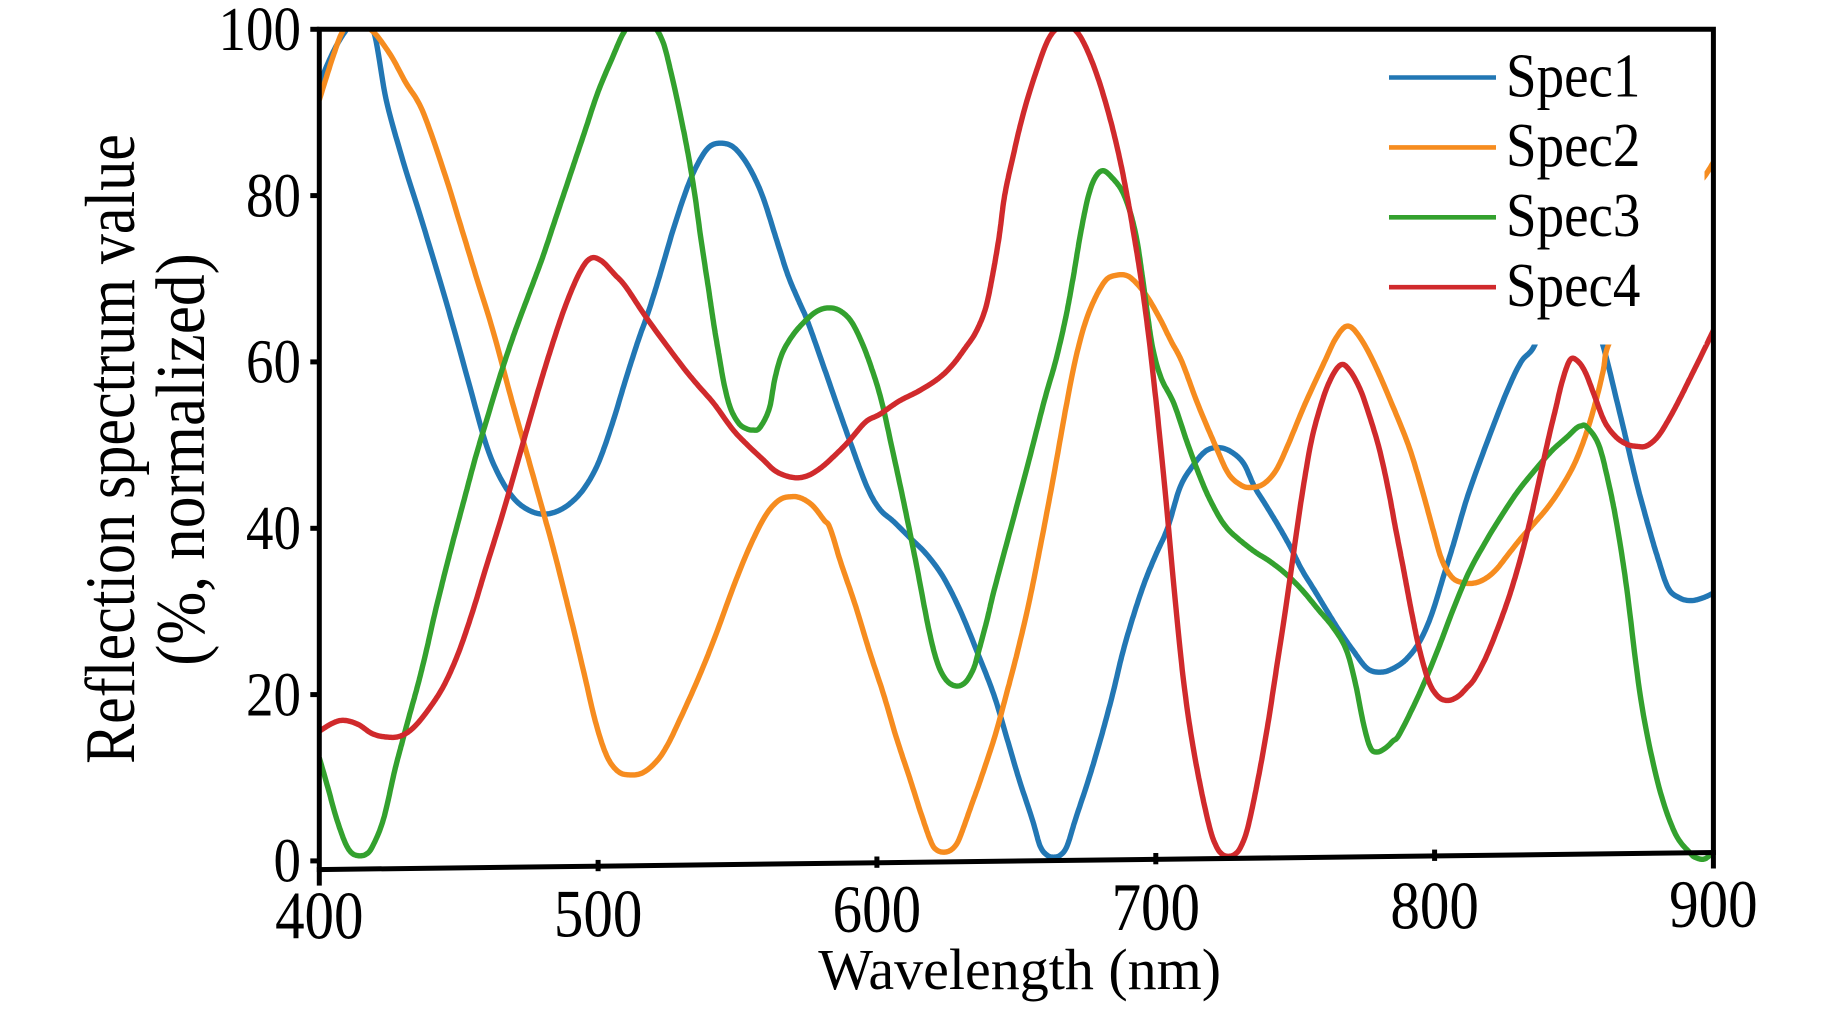 This screenshot has height=1015, width=1843. Describe the element at coordinates (273, 528) in the screenshot. I see `svg-text: 40` at that location.